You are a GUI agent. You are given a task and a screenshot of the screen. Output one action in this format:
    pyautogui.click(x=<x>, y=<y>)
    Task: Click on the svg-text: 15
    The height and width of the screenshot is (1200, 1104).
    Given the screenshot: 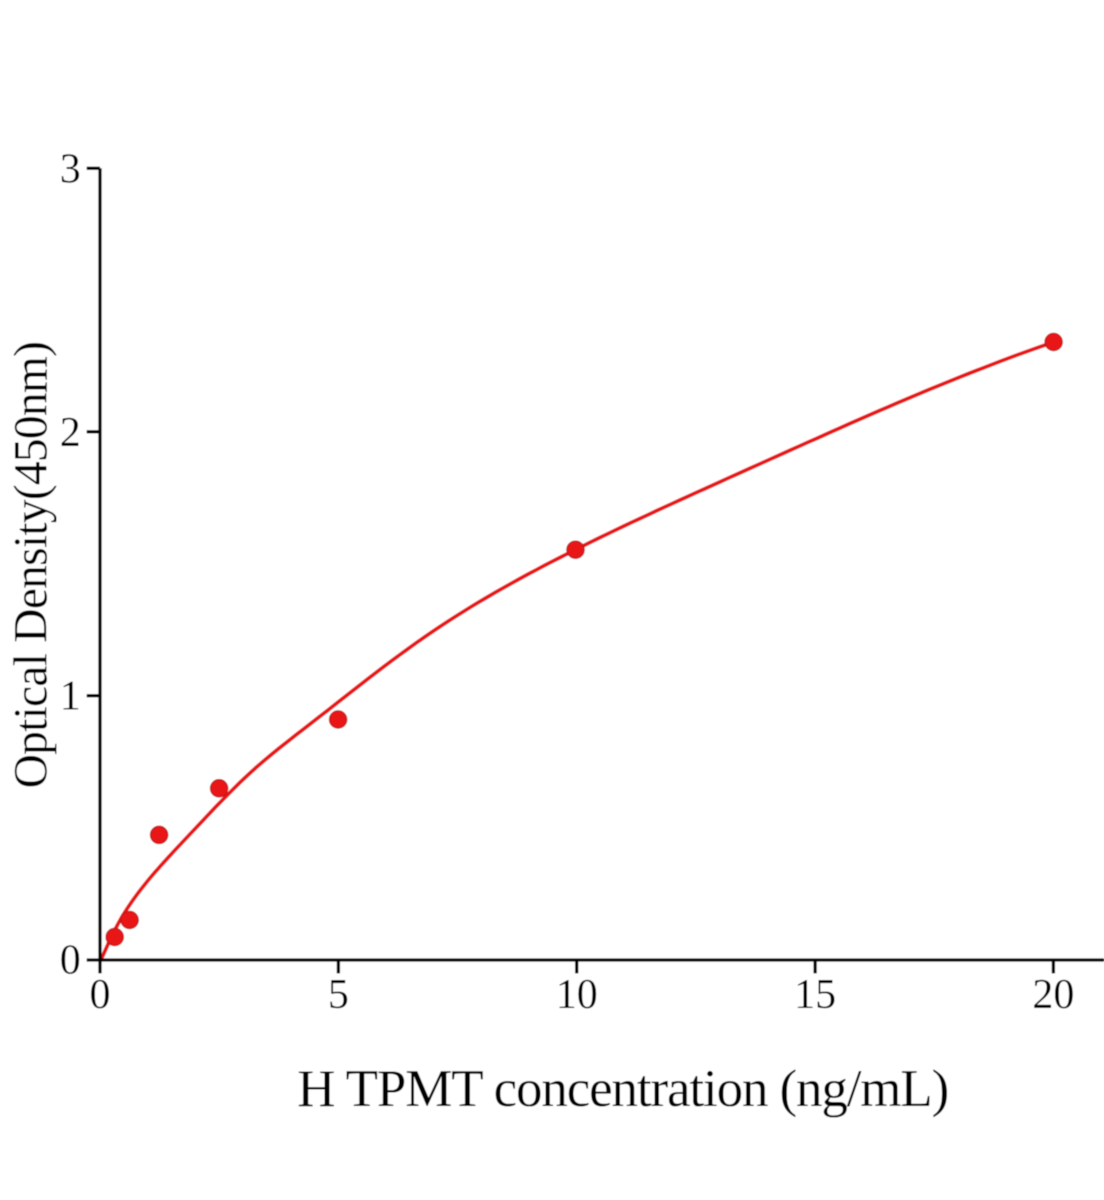 What is the action you would take?
    pyautogui.click(x=815, y=995)
    